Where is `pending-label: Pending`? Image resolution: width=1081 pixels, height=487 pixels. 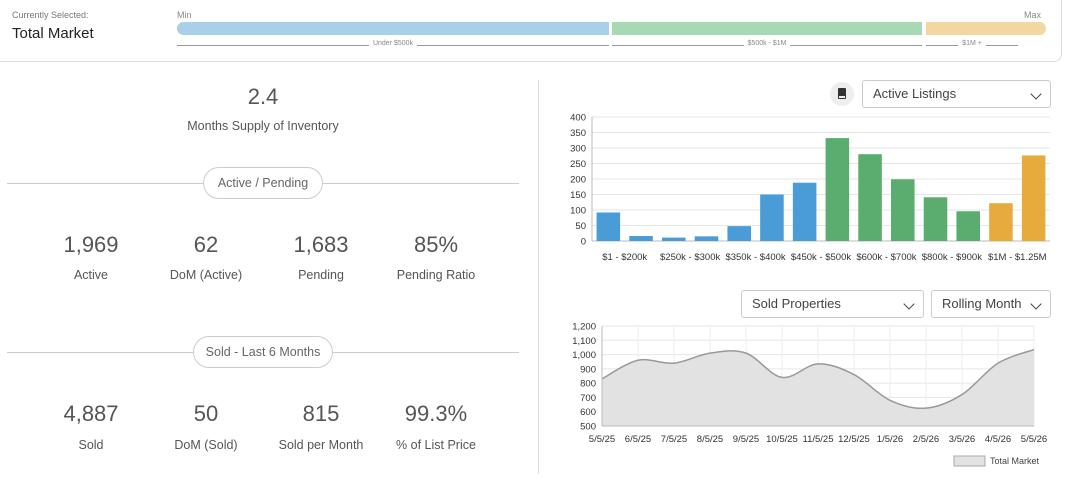 pending-label: Pending is located at coordinates (321, 275).